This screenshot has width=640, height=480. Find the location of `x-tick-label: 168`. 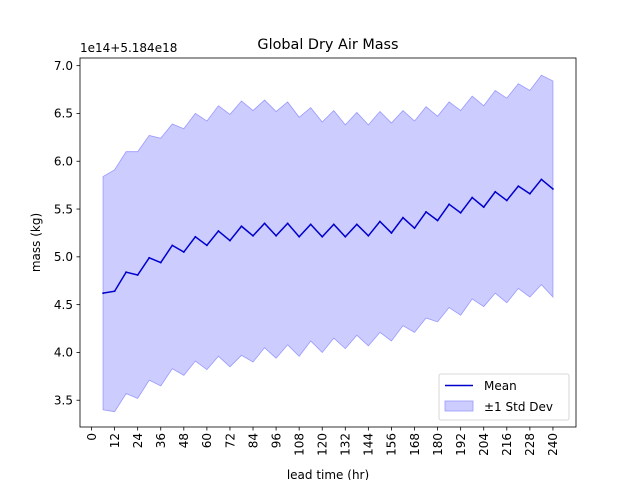

x-tick-label: 168 is located at coordinates (415, 444).